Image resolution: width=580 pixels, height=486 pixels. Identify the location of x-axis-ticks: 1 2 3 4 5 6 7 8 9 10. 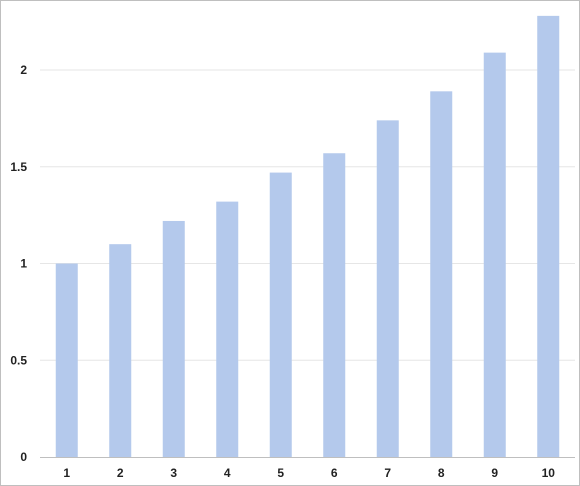
(309, 473).